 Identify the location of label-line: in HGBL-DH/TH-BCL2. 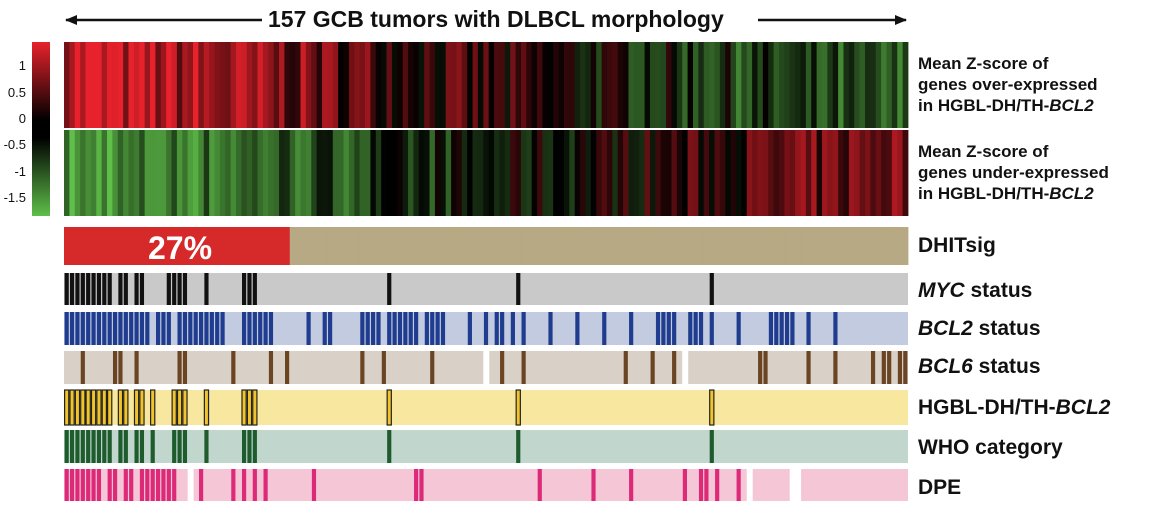
(1013, 193).